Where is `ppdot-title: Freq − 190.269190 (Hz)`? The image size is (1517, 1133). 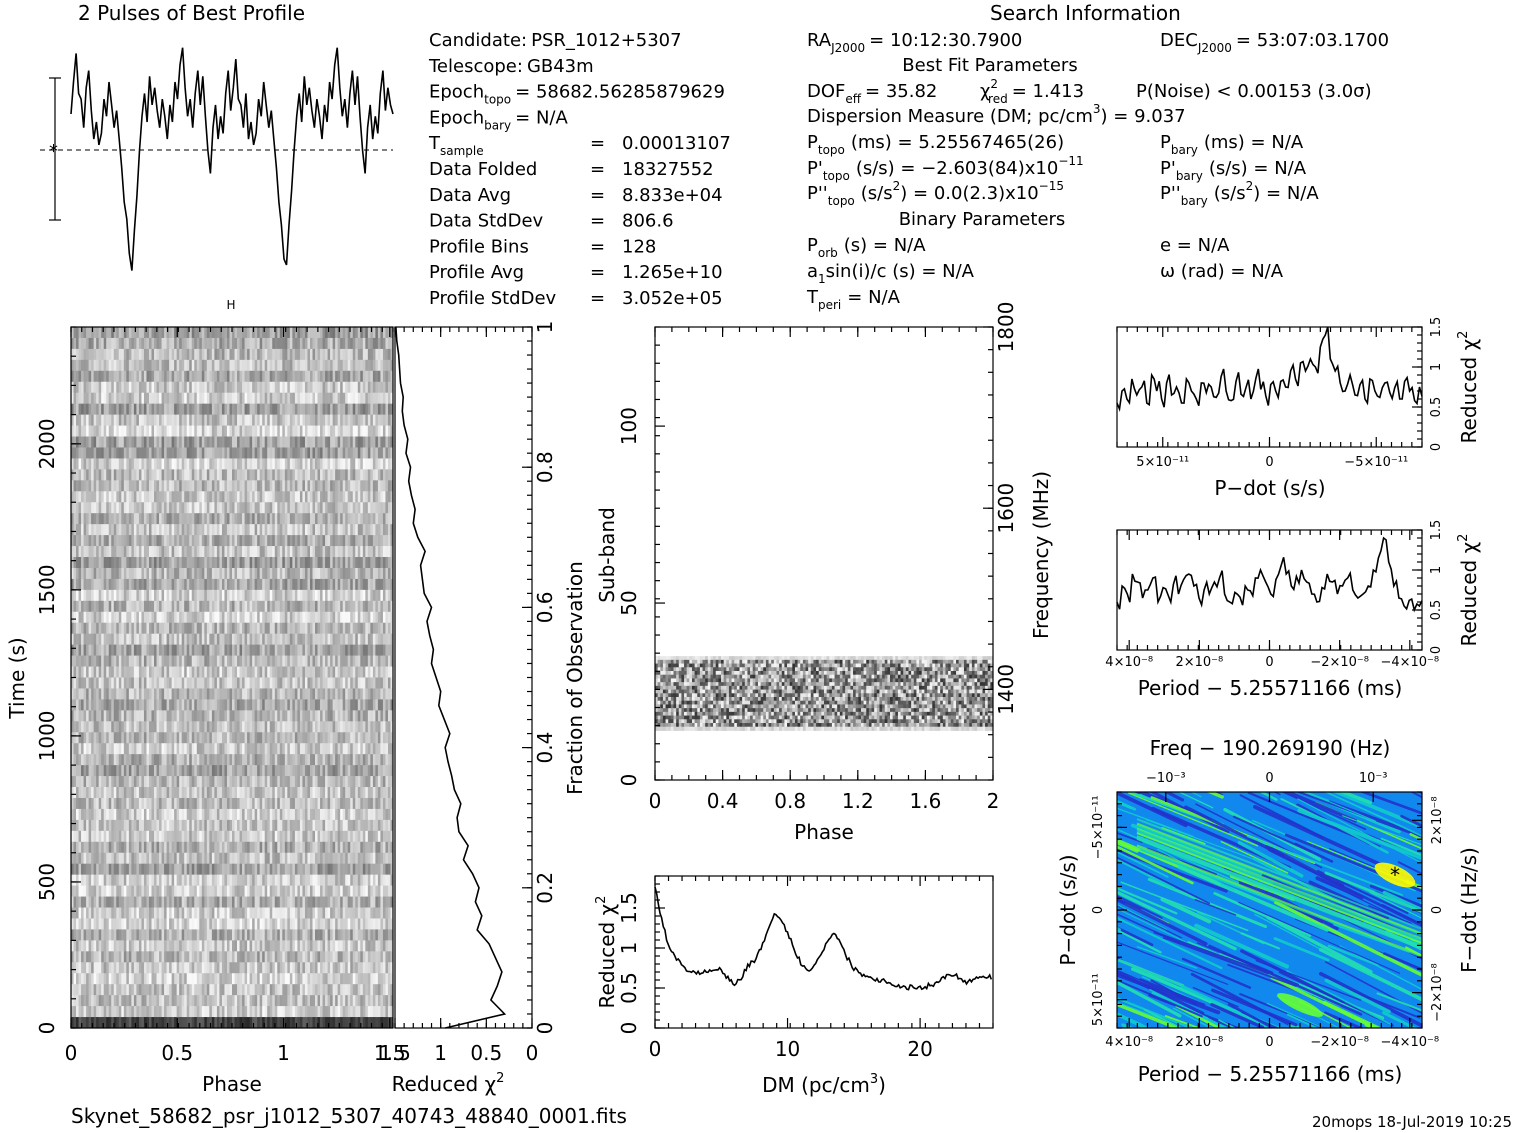 ppdot-title: Freq − 190.269190 (Hz) is located at coordinates (1270, 748).